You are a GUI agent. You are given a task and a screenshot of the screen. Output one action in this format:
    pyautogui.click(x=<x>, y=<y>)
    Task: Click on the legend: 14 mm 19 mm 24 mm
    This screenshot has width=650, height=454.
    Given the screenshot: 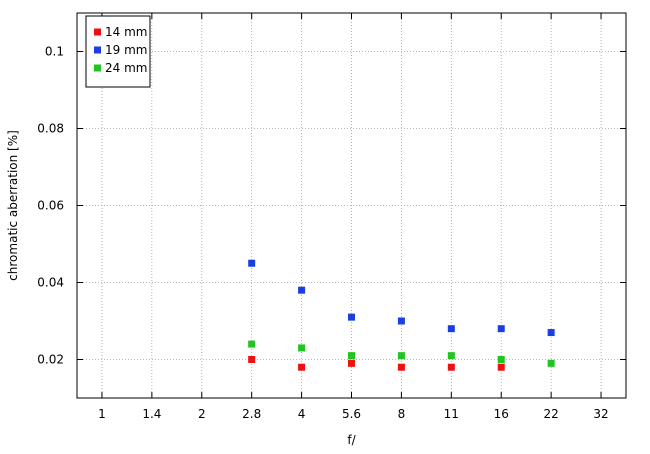 What is the action you would take?
    pyautogui.click(x=118, y=51)
    